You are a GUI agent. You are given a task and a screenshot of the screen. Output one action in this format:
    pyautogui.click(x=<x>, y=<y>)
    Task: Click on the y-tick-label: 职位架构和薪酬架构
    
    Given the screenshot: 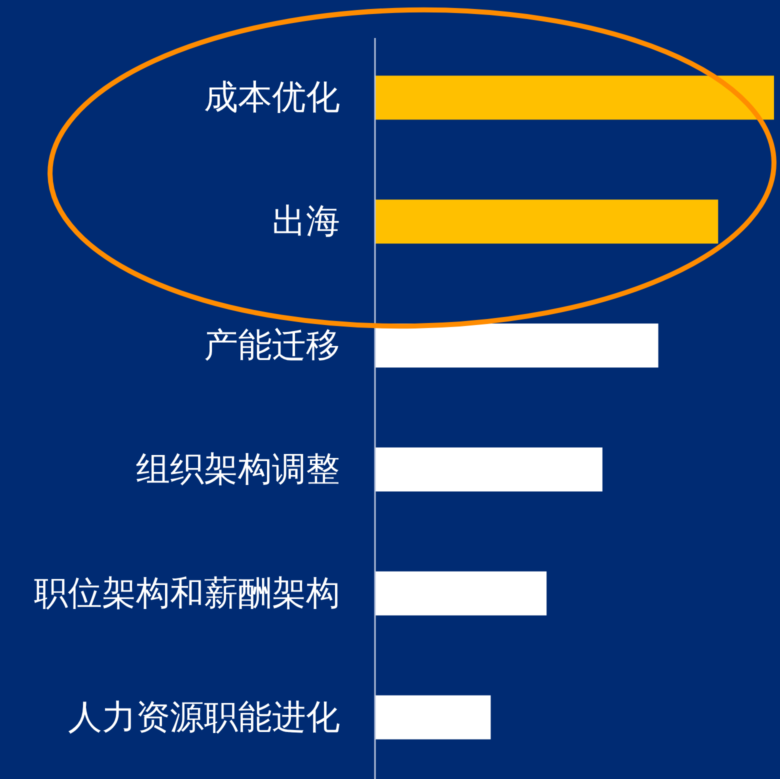 What is the action you would take?
    pyautogui.click(x=187, y=593)
    